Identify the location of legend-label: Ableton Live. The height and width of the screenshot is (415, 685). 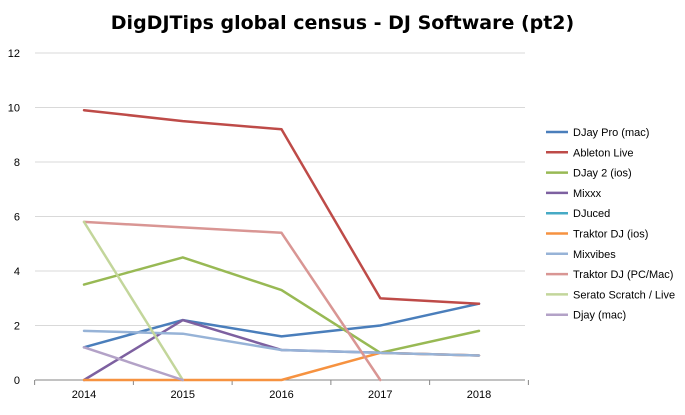
(603, 153).